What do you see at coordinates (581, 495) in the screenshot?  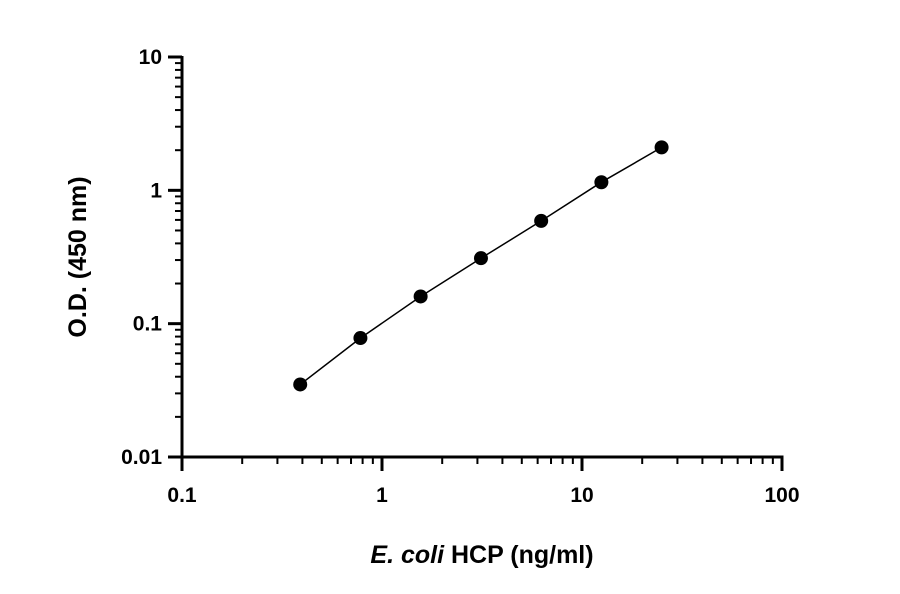 I see `x-tick-label: 10` at bounding box center [581, 495].